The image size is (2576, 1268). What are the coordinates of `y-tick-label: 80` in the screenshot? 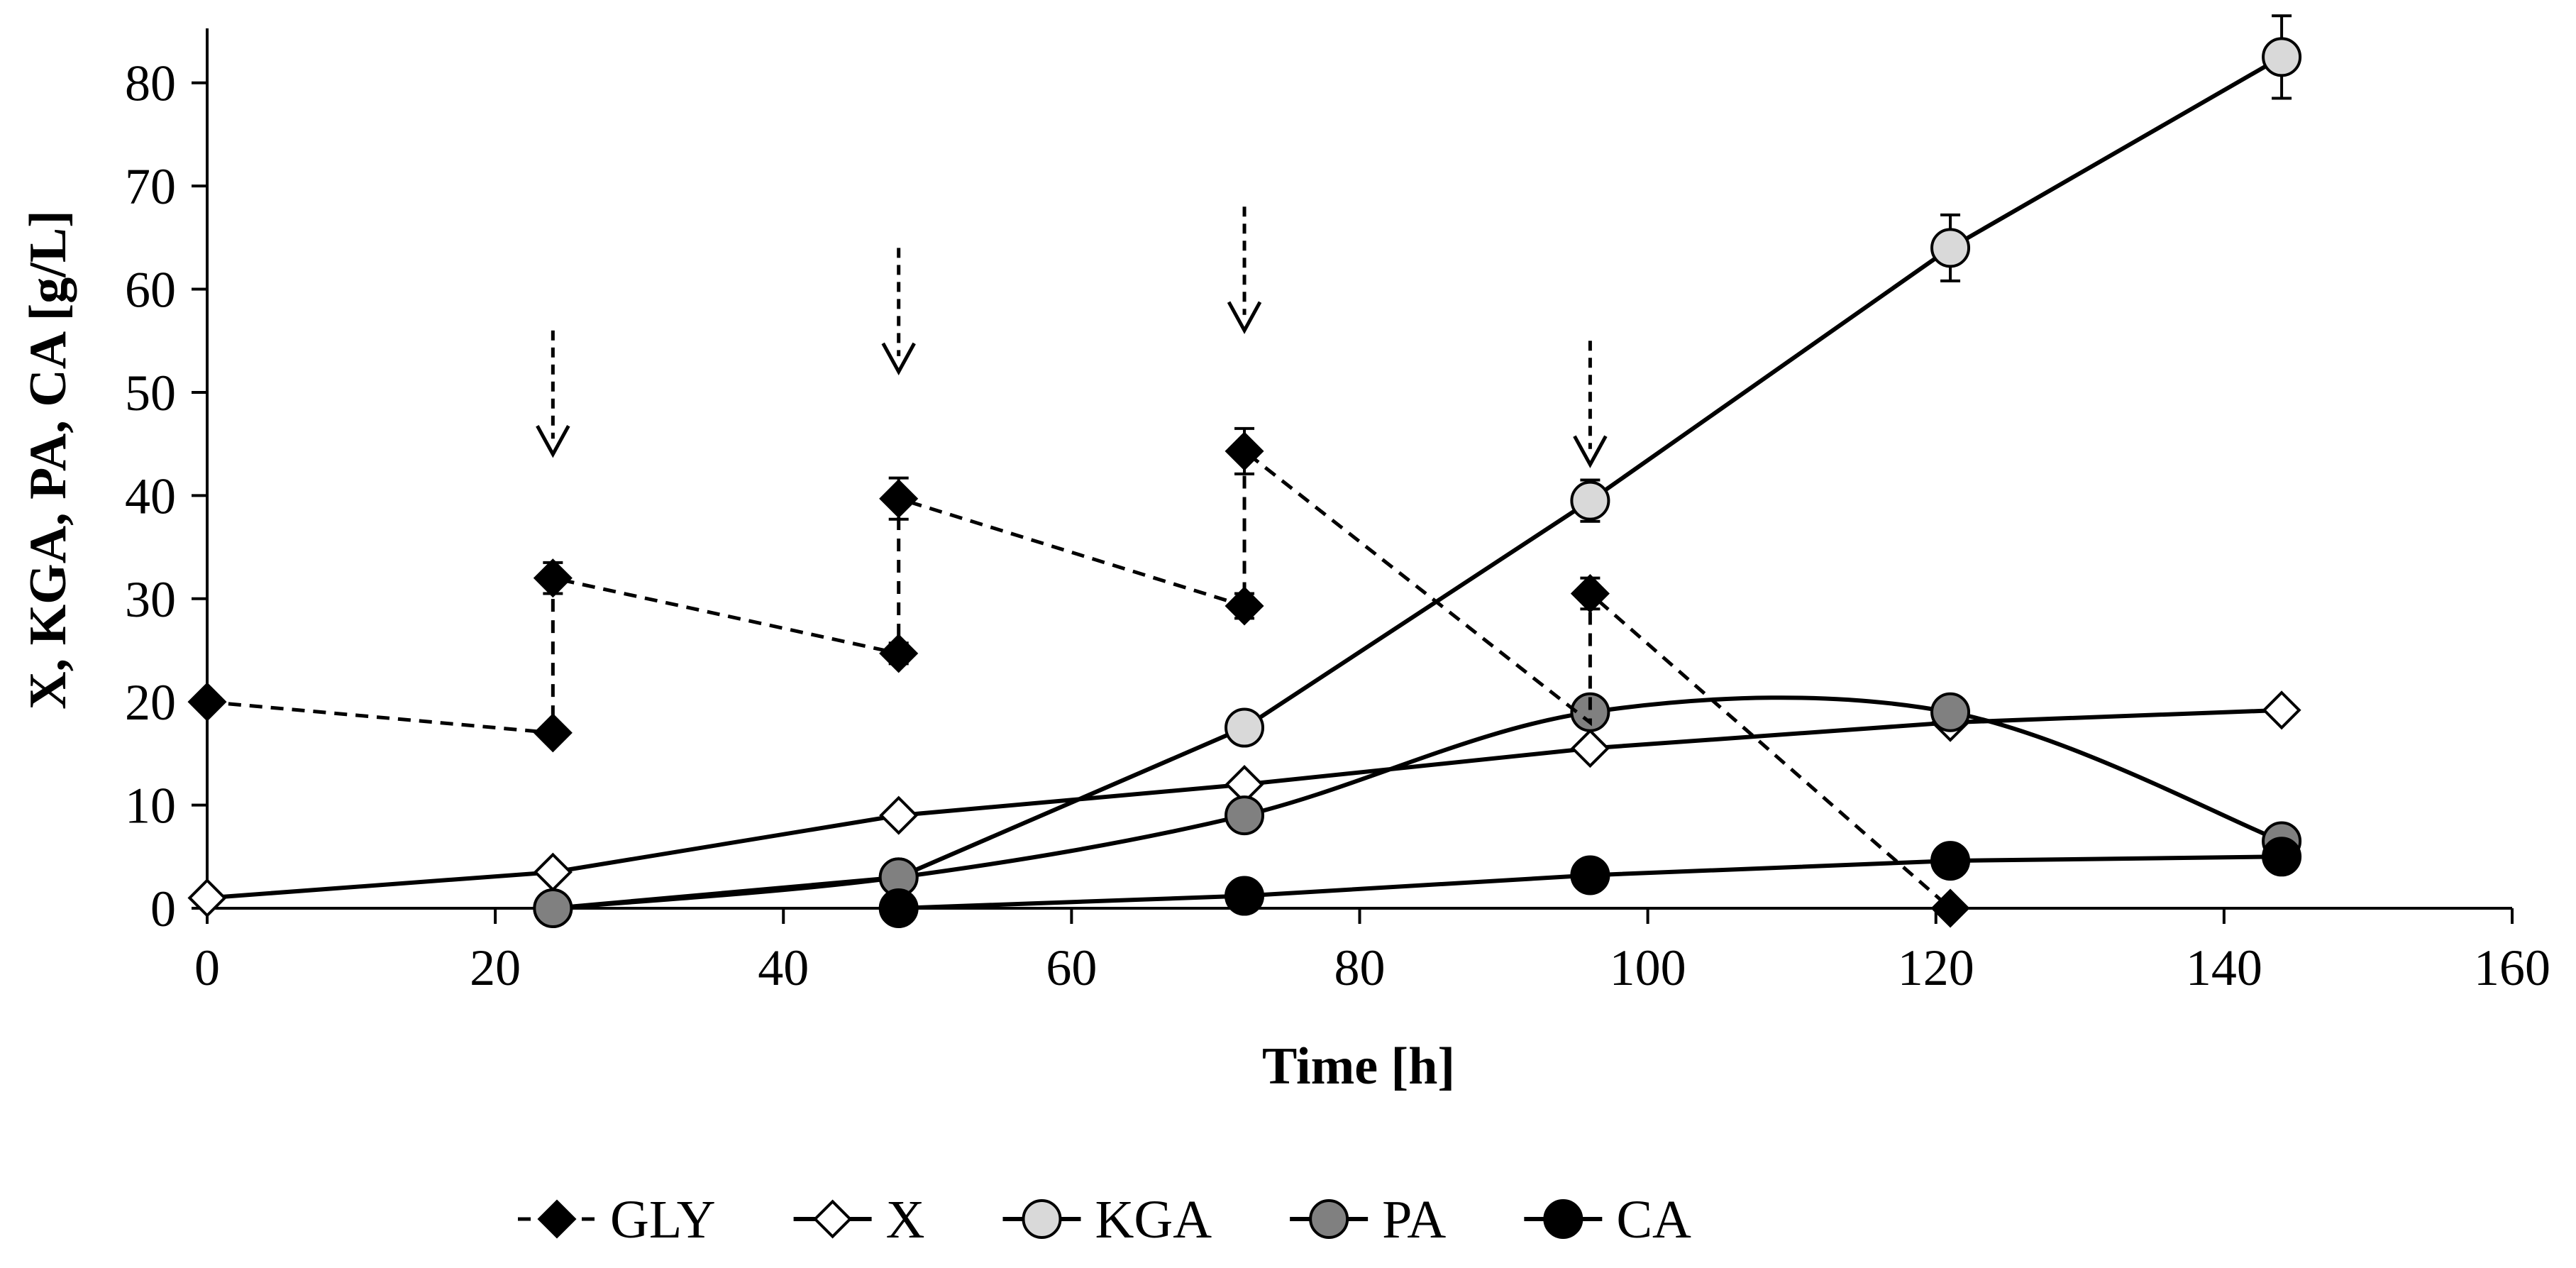 It's located at (150, 83).